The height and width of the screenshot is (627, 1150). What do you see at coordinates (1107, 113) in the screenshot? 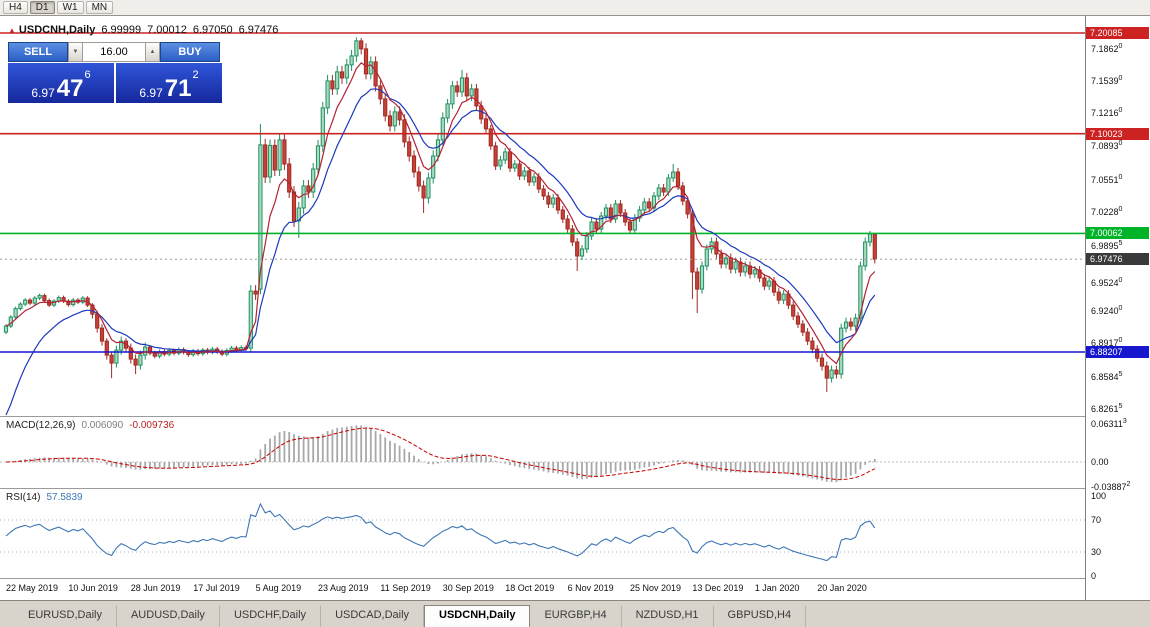
I see `price-axis-tick: 7.12160` at bounding box center [1107, 113].